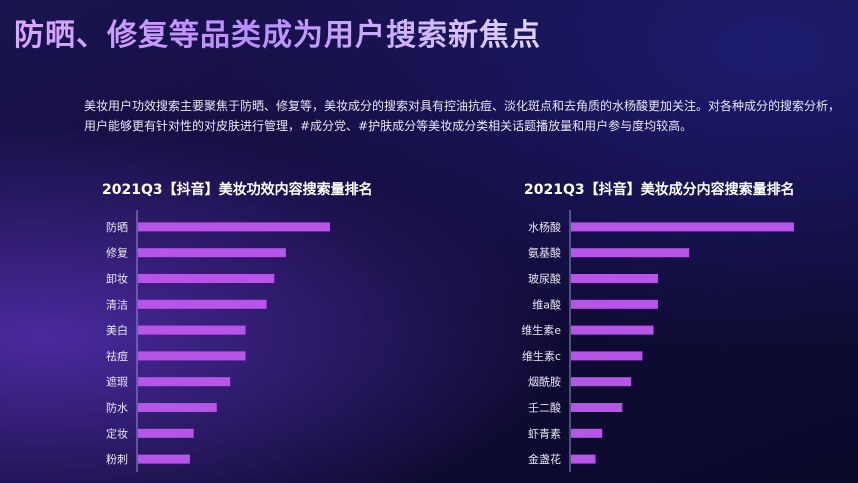  I want to click on efficacy-category-label: 遮瑕, so click(117, 382).